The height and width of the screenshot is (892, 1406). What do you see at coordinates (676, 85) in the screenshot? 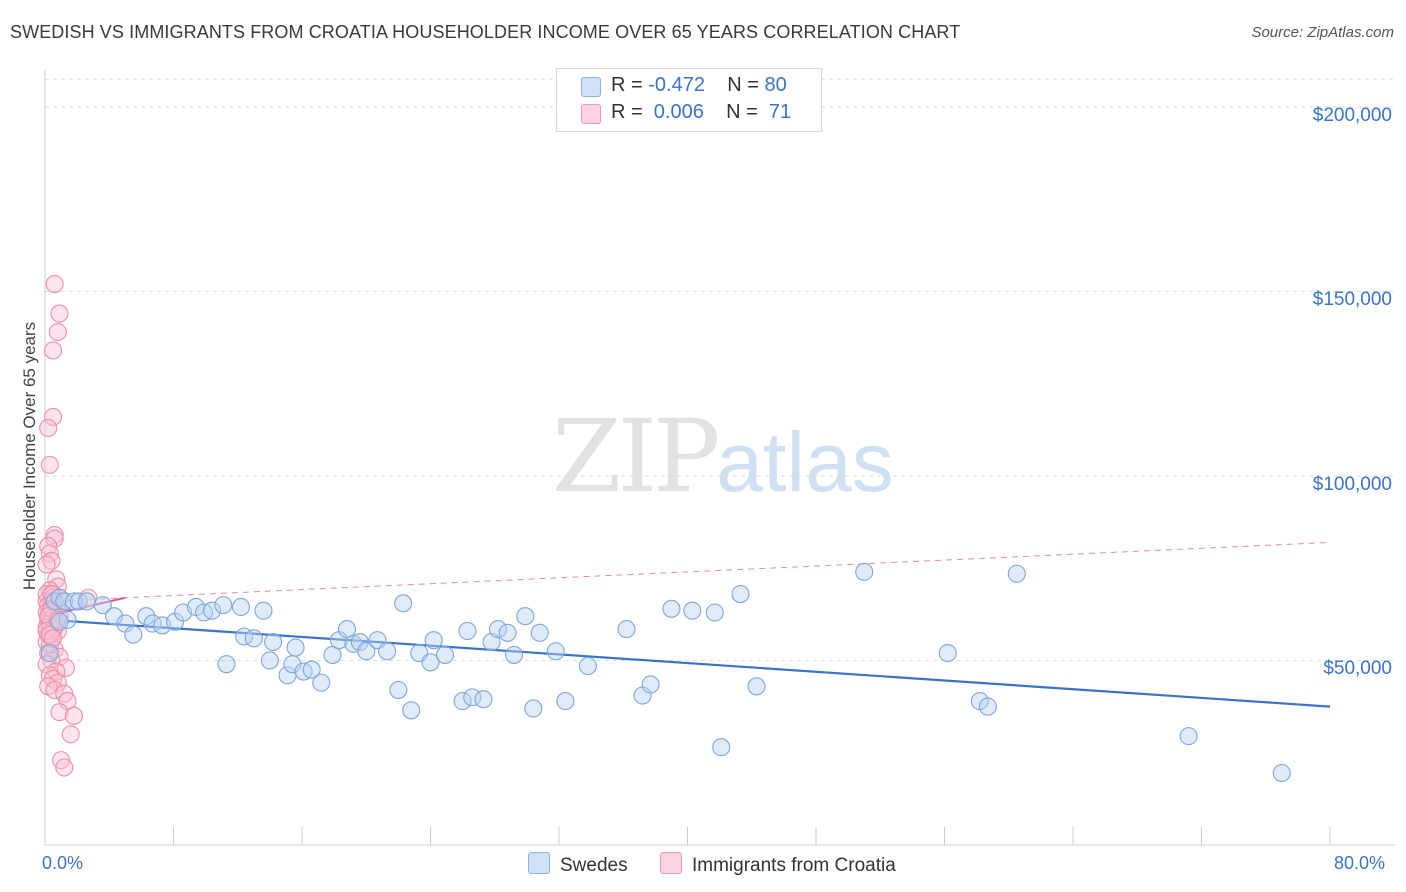
I see `legend-r-value: -0.472` at bounding box center [676, 85].